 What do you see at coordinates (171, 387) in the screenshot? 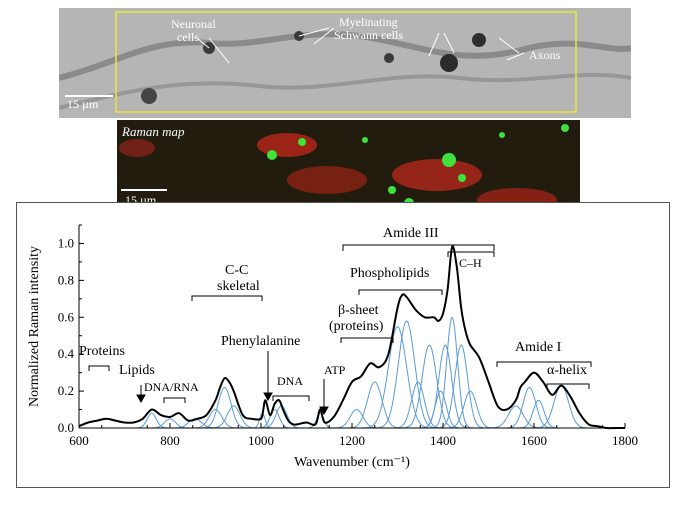
I see `annot-dnarna: DNA/RNA` at bounding box center [171, 387].